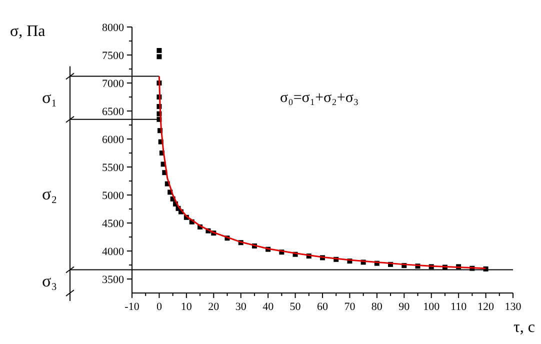 The height and width of the screenshot is (344, 541). I want to click on x-tick-label: 0, so click(159, 307).